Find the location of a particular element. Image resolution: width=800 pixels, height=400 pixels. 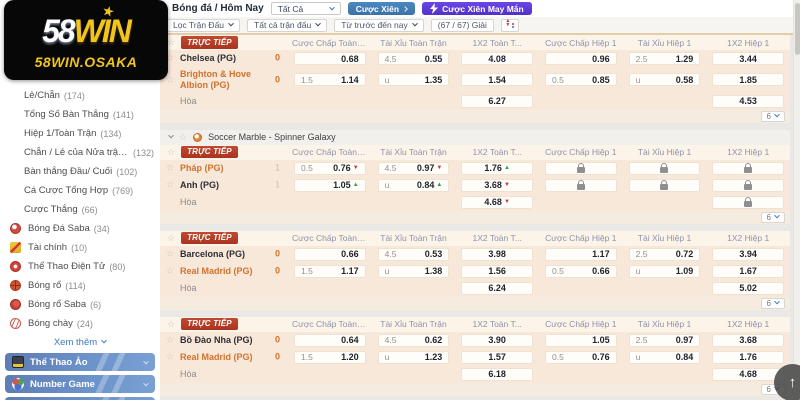

odds-cell: 6.24 is located at coordinates (497, 288).